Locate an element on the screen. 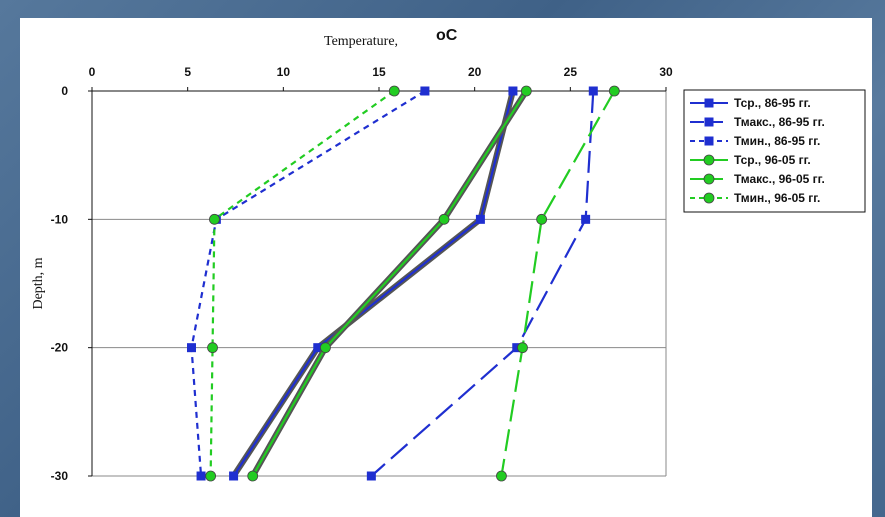  x-tick-label: 20 is located at coordinates (475, 72).